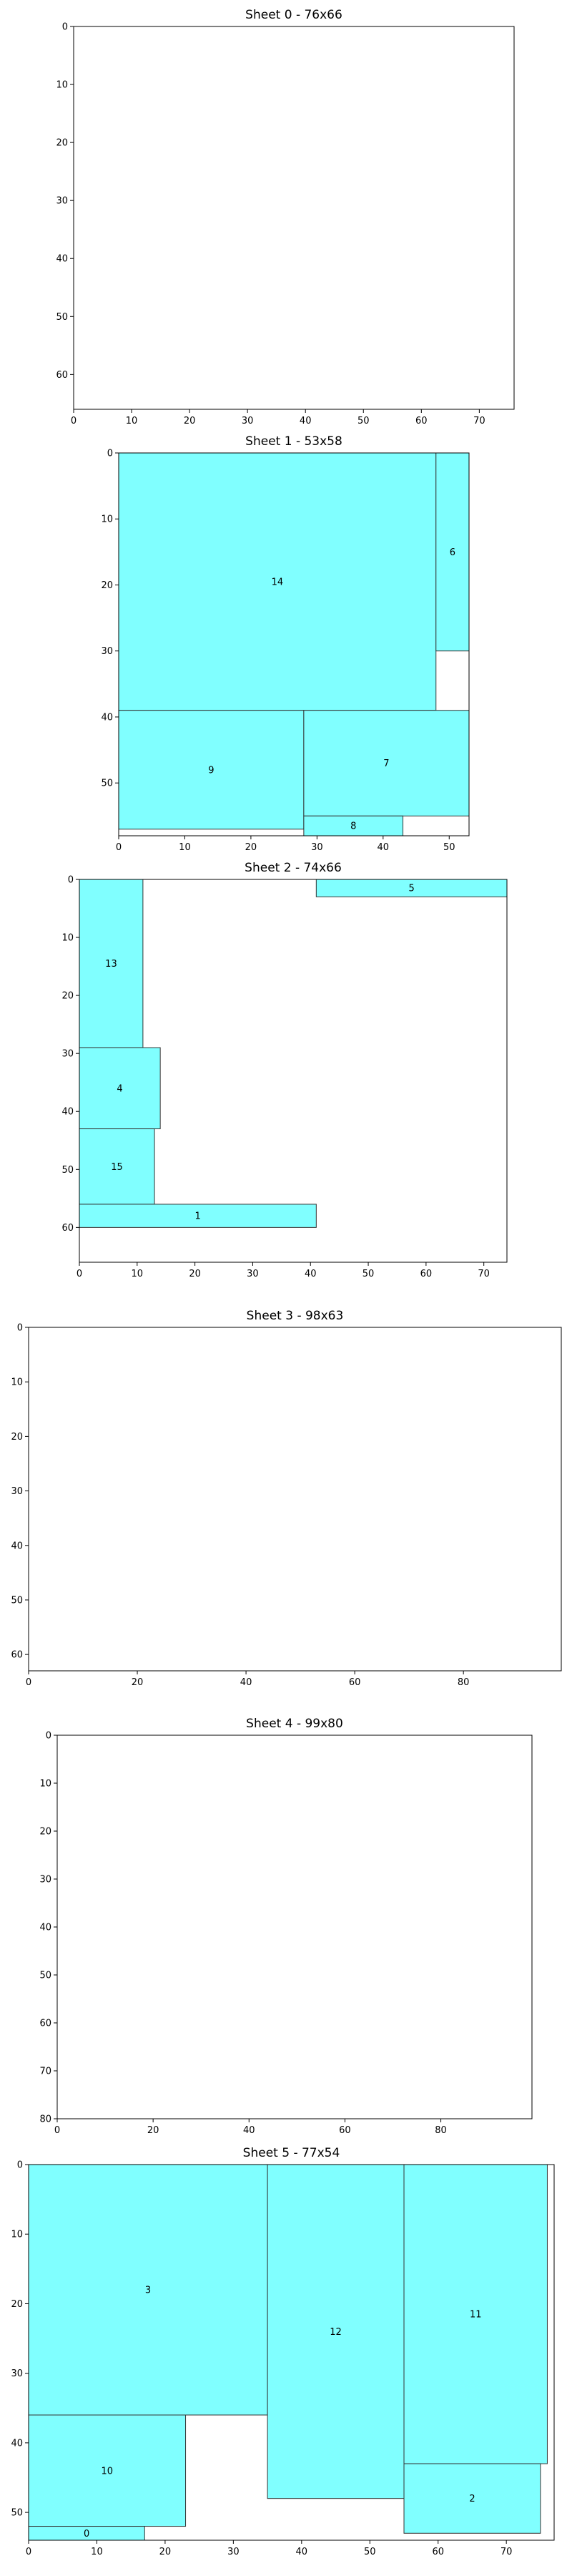 The image size is (572, 2576). What do you see at coordinates (291, 2153) in the screenshot?
I see `sheet-title: Sheet 5 - 77x54` at bounding box center [291, 2153].